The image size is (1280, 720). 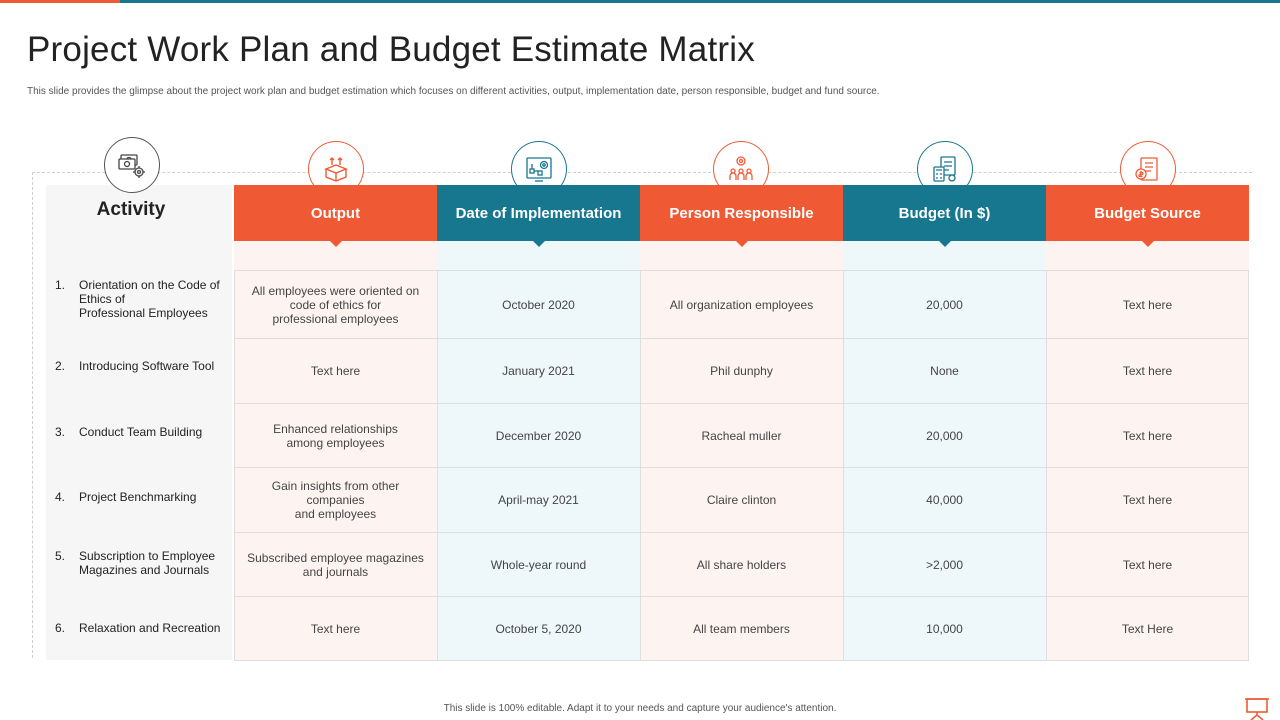 What do you see at coordinates (640, 1) in the screenshot?
I see `top-bar` at bounding box center [640, 1].